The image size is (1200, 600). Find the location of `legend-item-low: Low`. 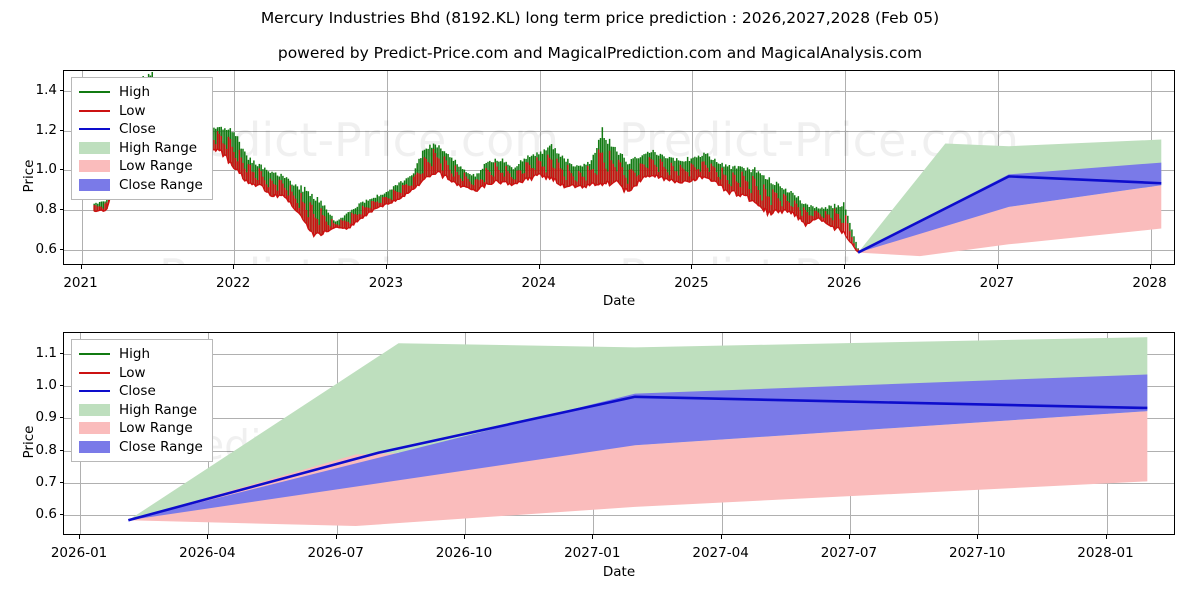

legend-item-low: Low is located at coordinates (141, 111).